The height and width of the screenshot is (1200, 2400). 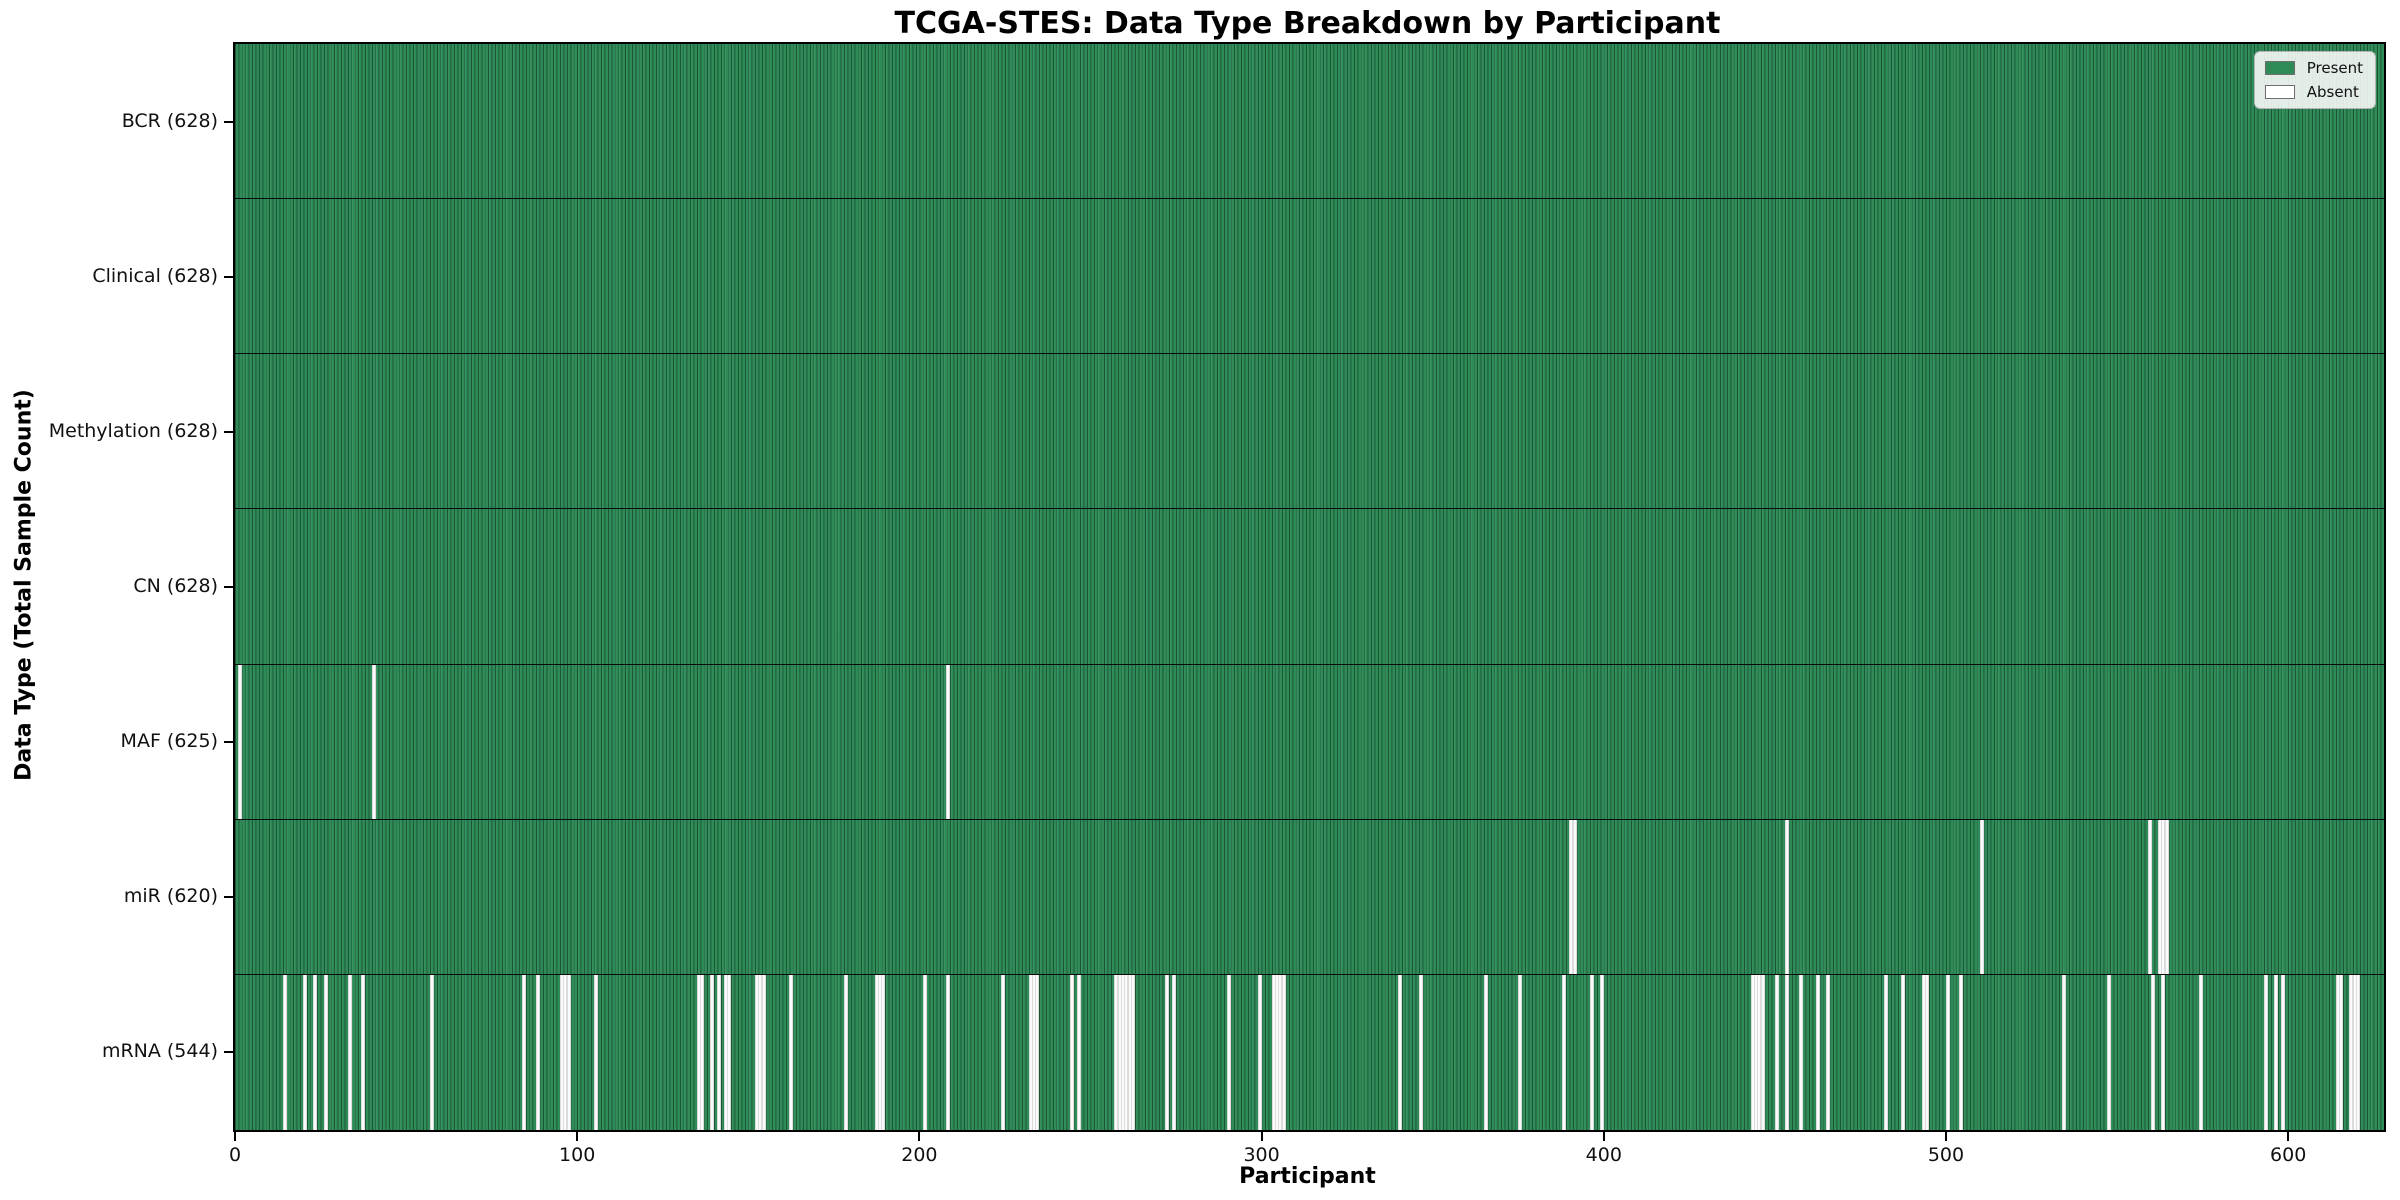 What do you see at coordinates (1309, 587) in the screenshot?
I see `row-CN` at bounding box center [1309, 587].